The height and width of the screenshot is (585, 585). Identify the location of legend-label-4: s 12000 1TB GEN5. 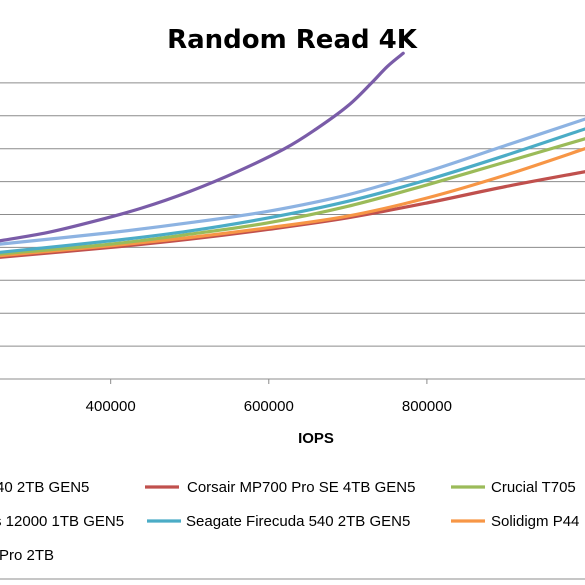
(62, 521).